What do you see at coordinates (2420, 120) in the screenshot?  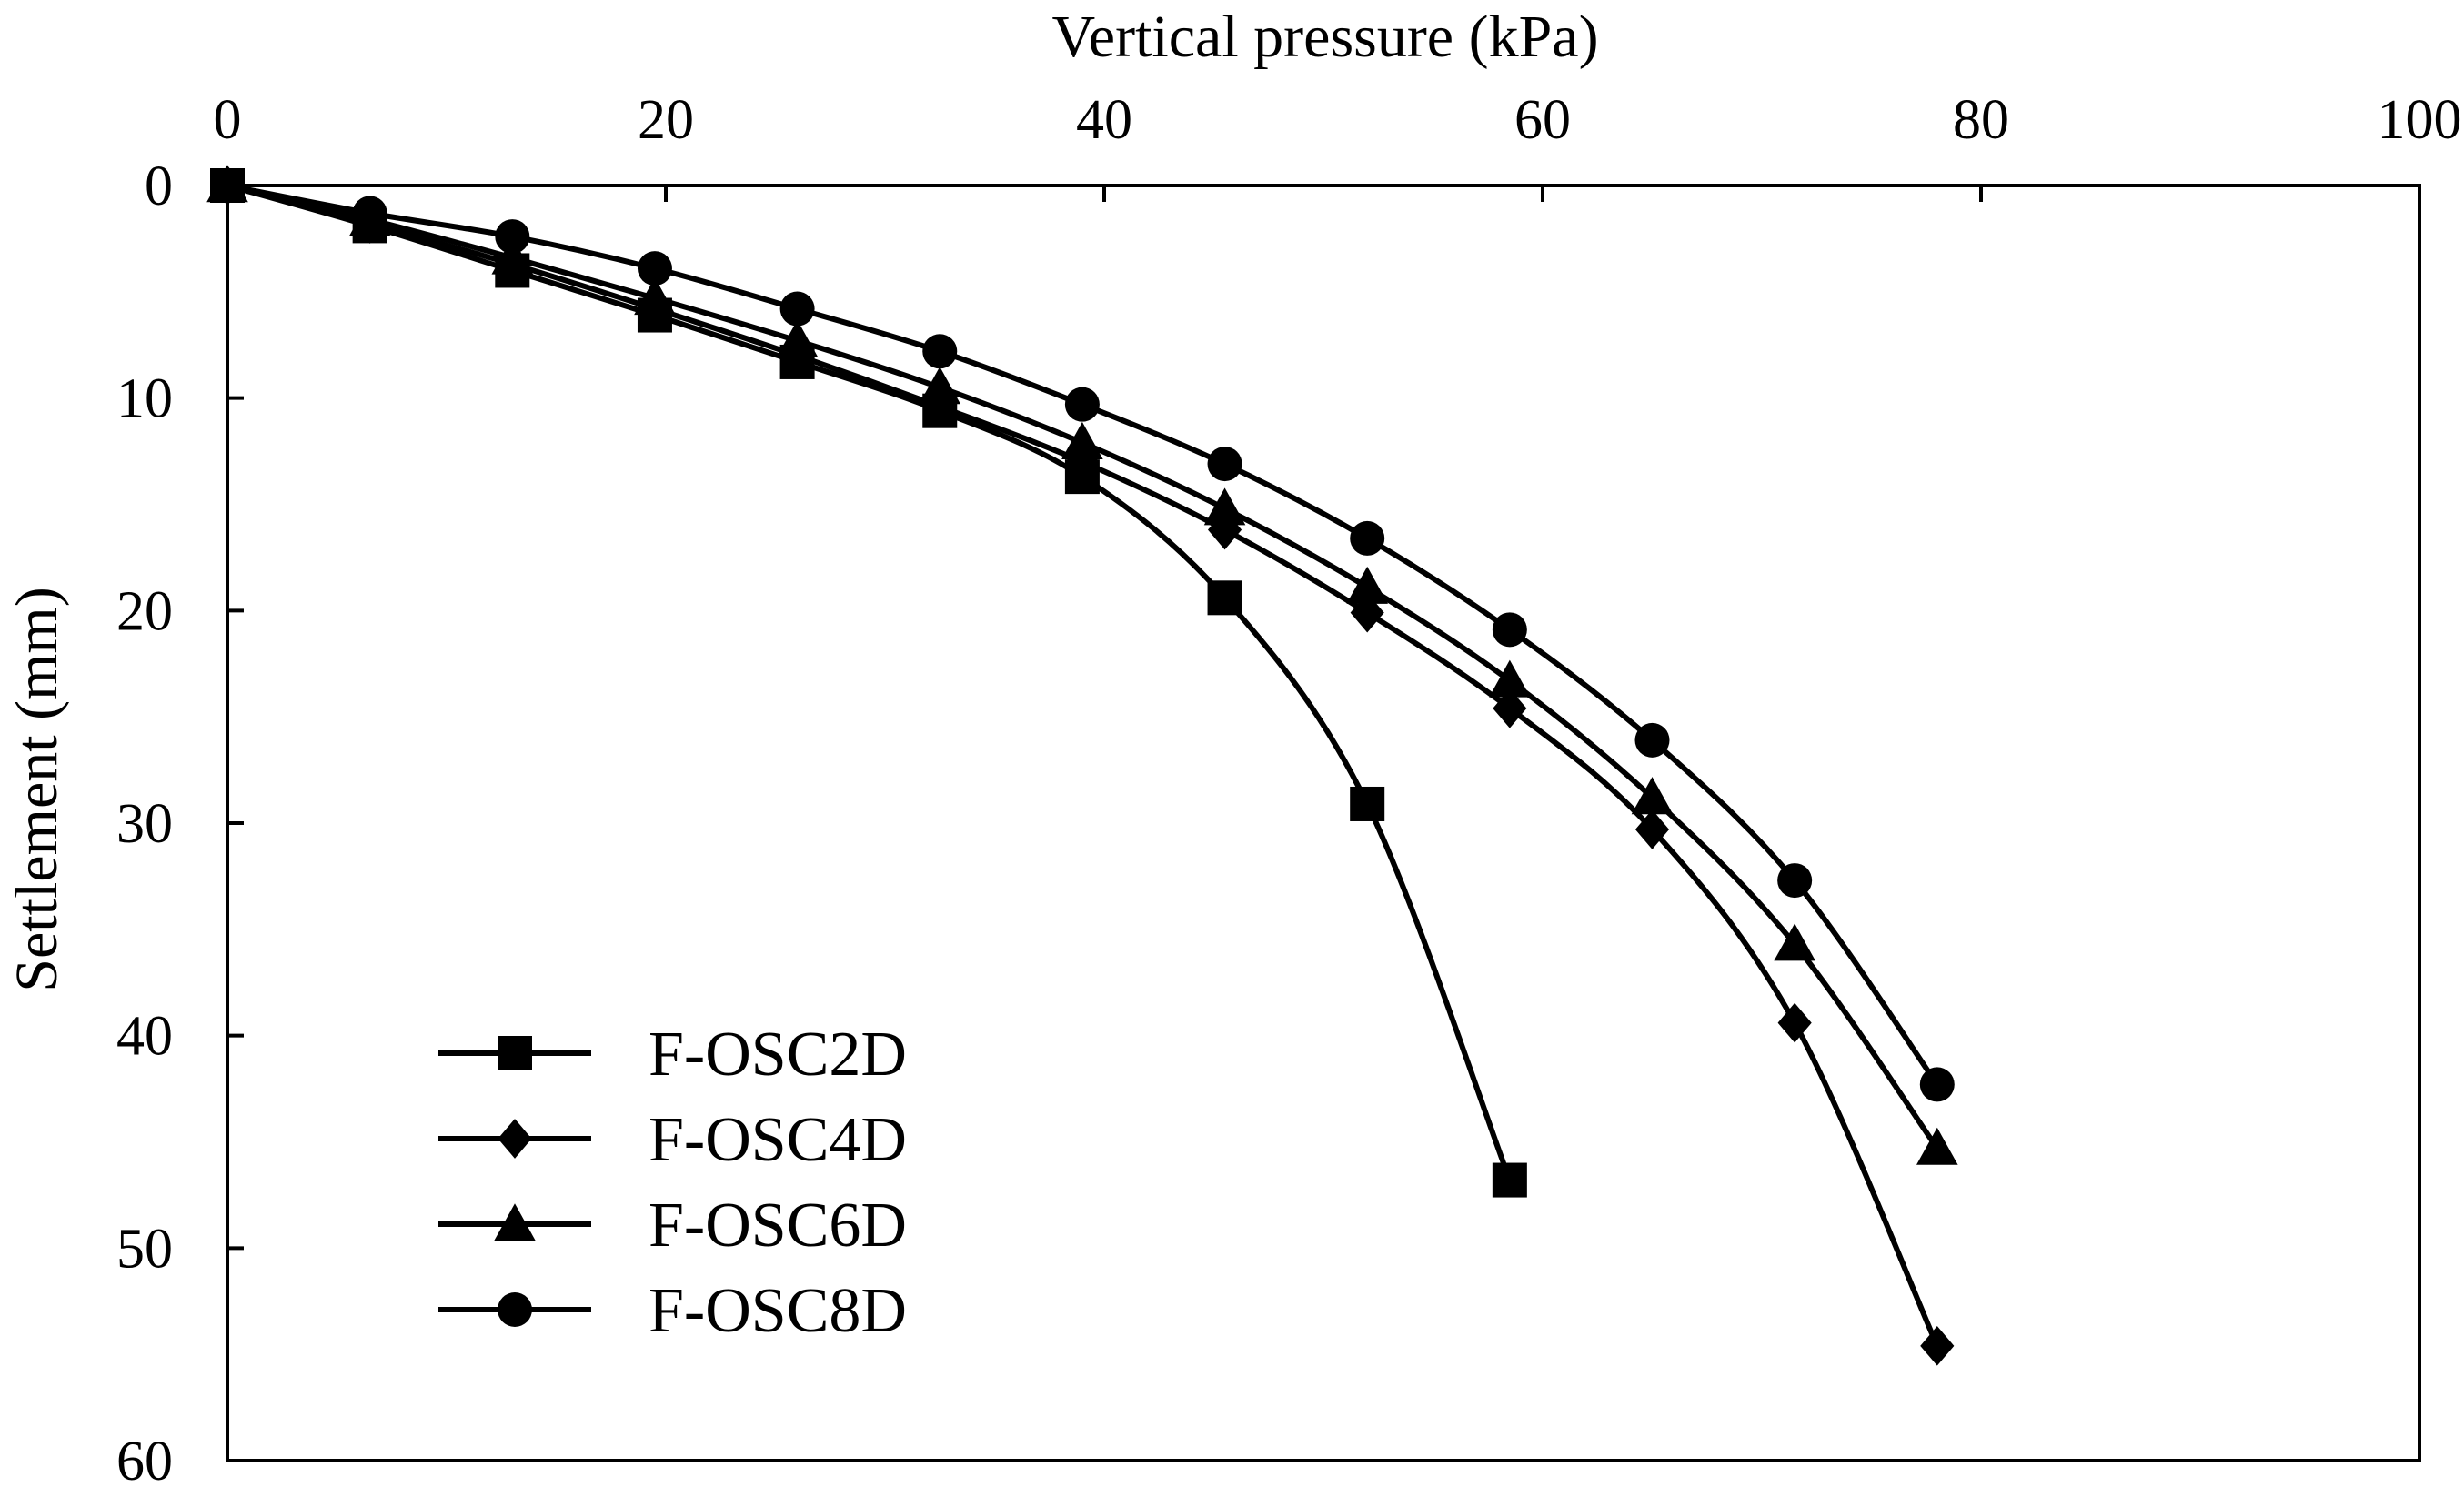 I see `x-tick-label: 100` at bounding box center [2420, 120].